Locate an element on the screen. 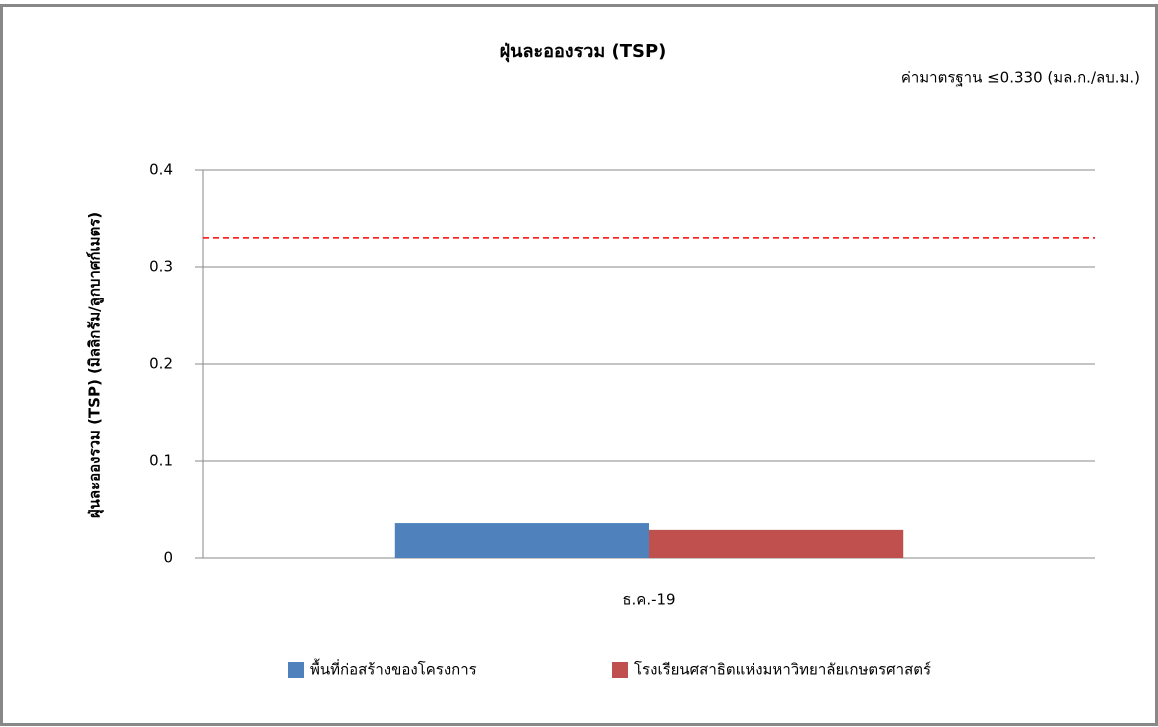 The width and height of the screenshot is (1158, 727). y-tick-label: 0.3 is located at coordinates (161, 267).